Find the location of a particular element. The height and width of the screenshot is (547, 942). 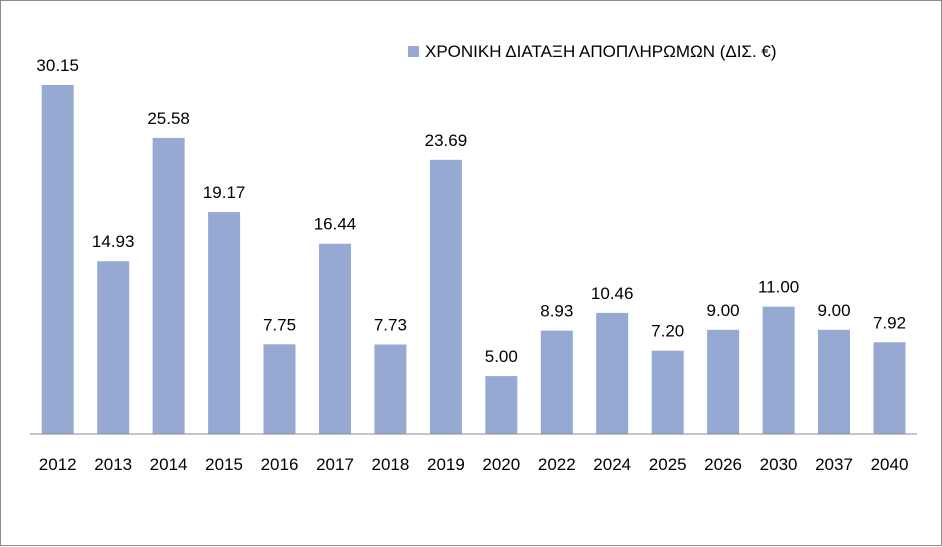

value-label-2014: 25.58 is located at coordinates (168, 118).